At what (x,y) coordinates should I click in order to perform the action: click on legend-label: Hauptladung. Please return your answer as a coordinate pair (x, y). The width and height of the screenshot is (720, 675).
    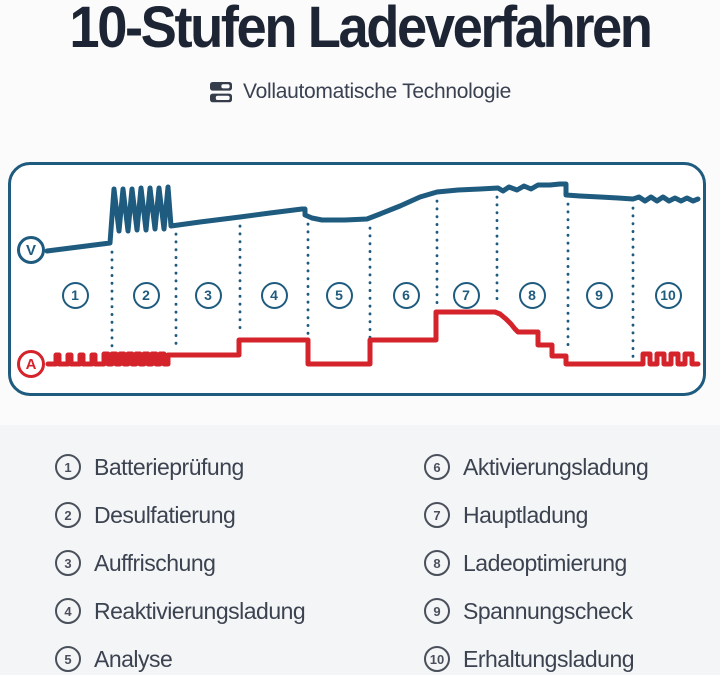
    Looking at the image, I should click on (525, 514).